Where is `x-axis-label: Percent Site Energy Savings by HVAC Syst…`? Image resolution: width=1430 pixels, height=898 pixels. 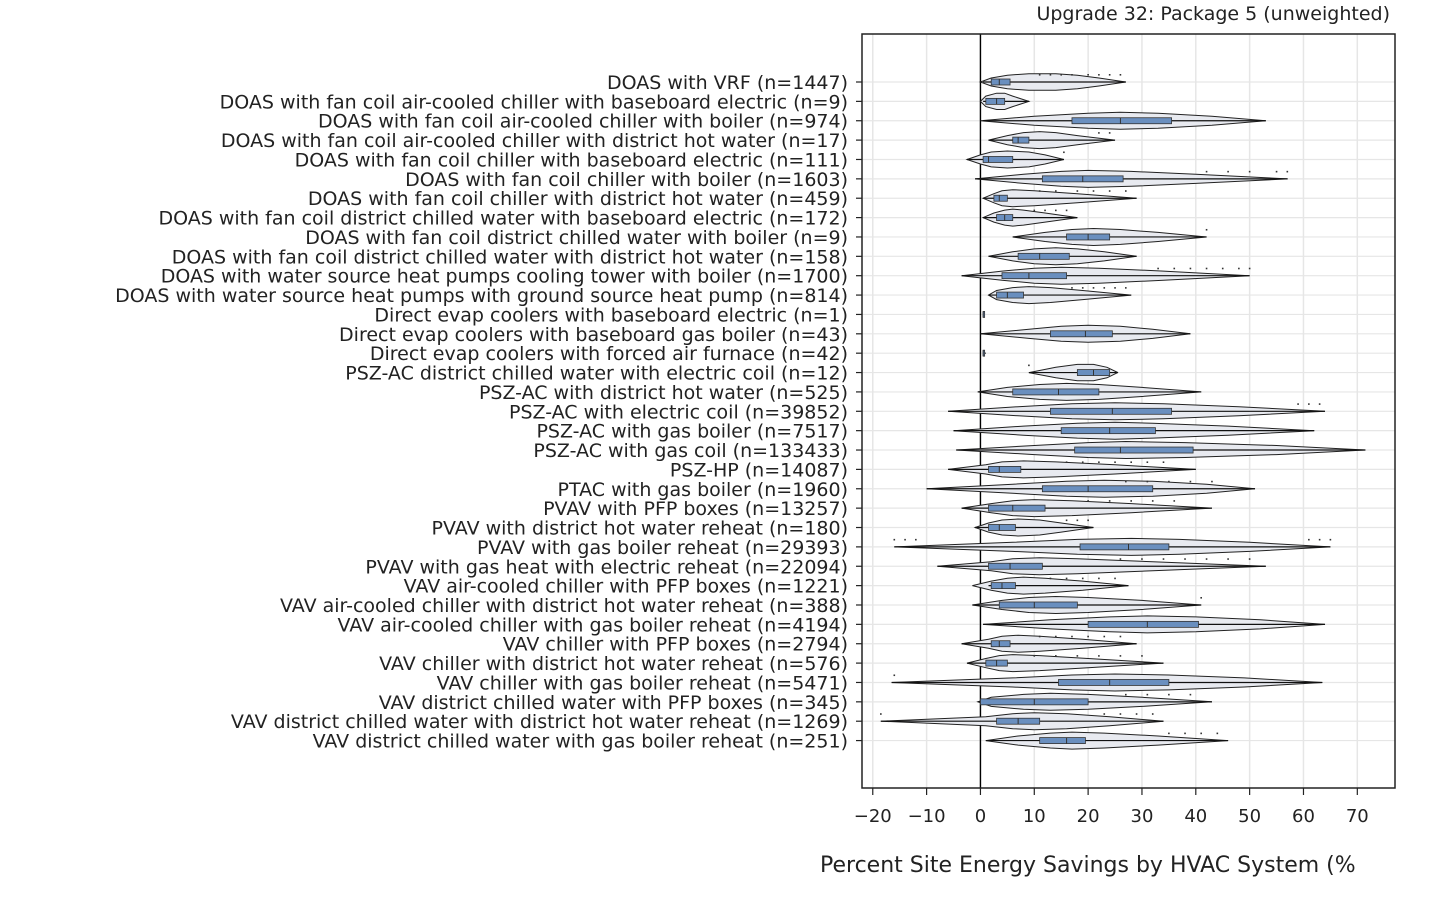 x-axis-label: Percent Site Energy Savings by HVAC Syst… is located at coordinates (1088, 865).